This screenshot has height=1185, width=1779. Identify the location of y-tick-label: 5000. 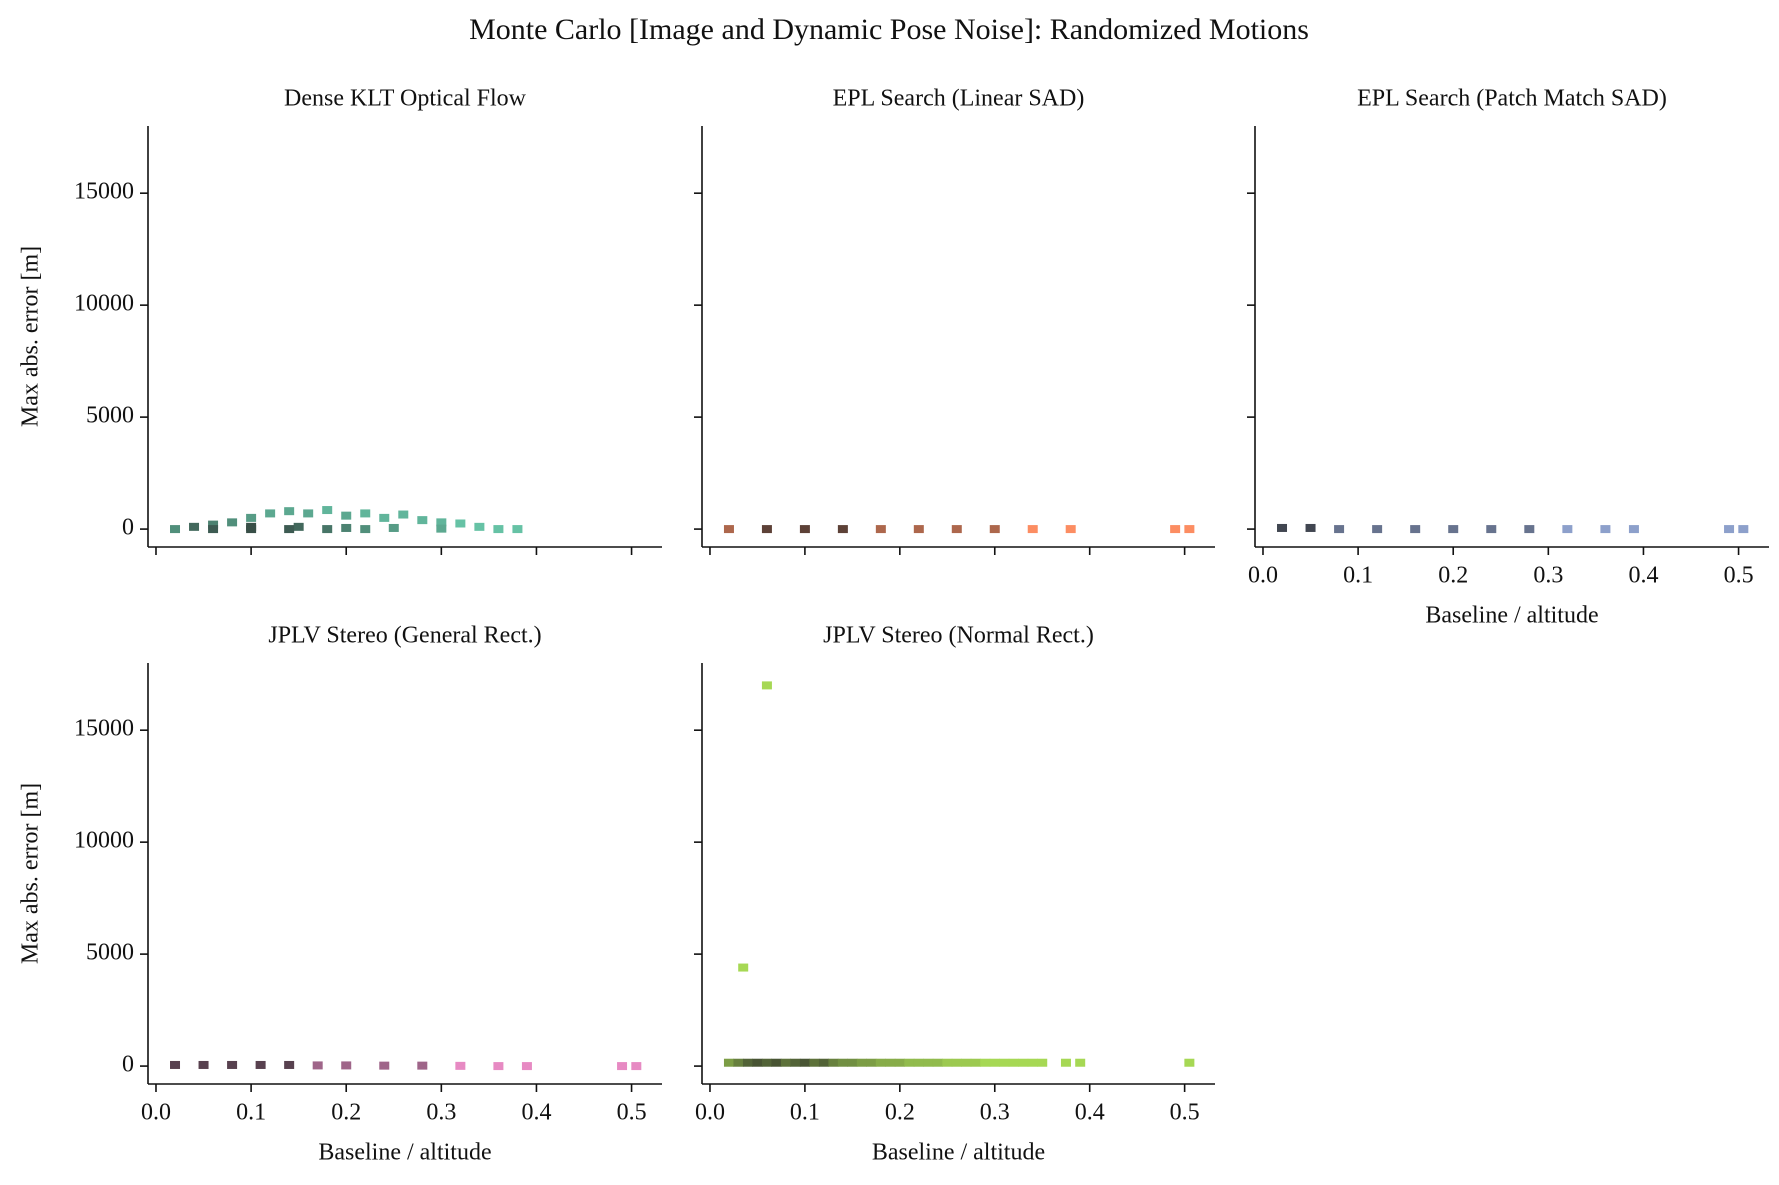
(110, 953).